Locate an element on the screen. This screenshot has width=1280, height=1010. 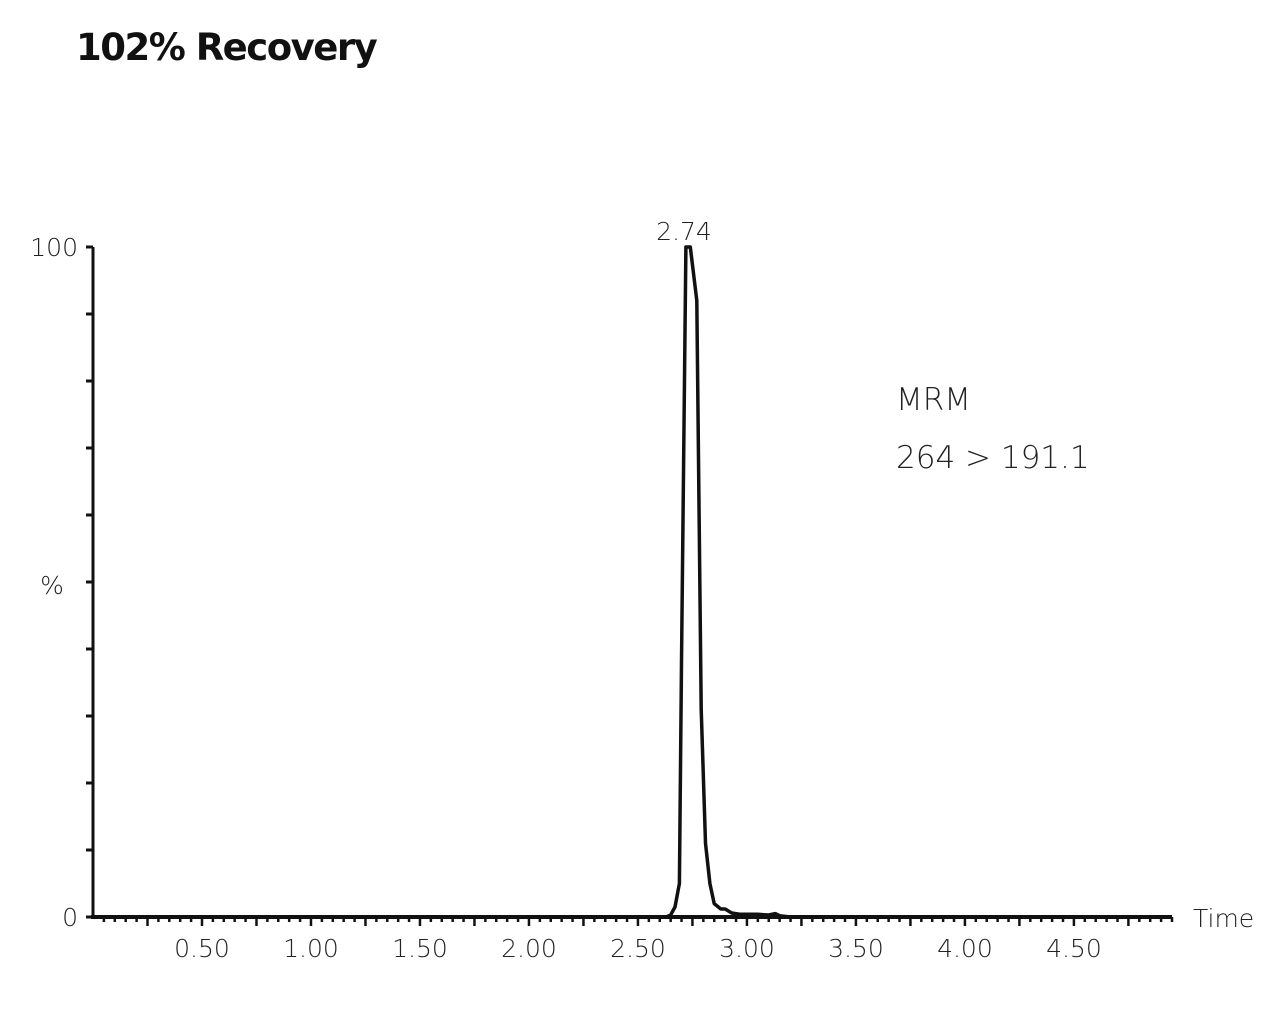
peak-label: 2.74 is located at coordinates (684, 231).